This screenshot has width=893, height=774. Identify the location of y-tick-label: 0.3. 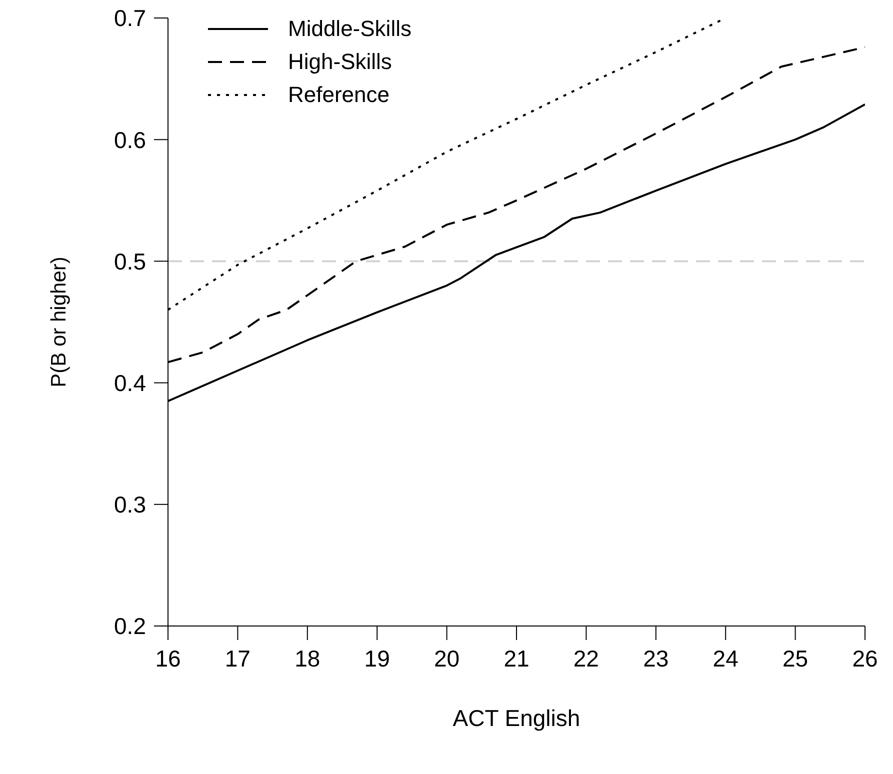
(130, 505).